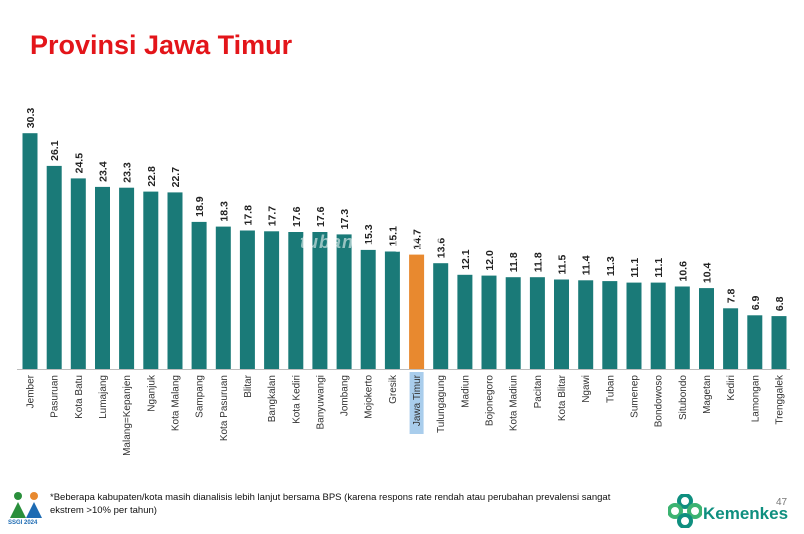  Describe the element at coordinates (345, 395) in the screenshot. I see `category-label: Jombang` at that location.